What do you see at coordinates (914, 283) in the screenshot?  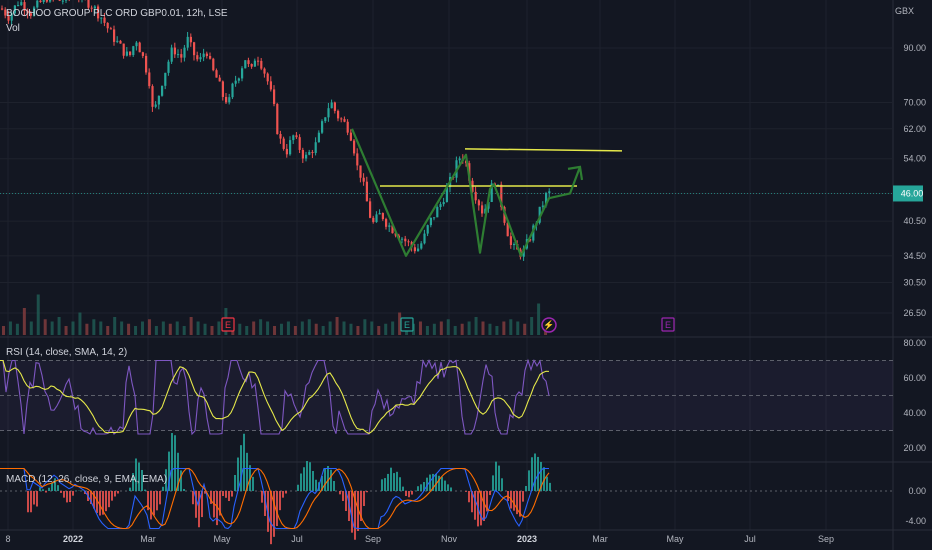 I see `price-tick-label: 30.50` at bounding box center [914, 283].